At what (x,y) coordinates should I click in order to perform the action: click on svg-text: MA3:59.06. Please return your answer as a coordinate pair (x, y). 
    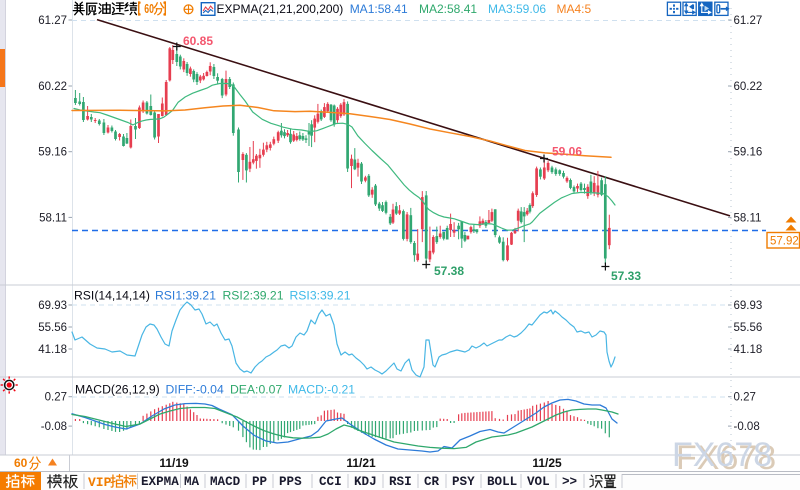
    Looking at the image, I should click on (517, 9).